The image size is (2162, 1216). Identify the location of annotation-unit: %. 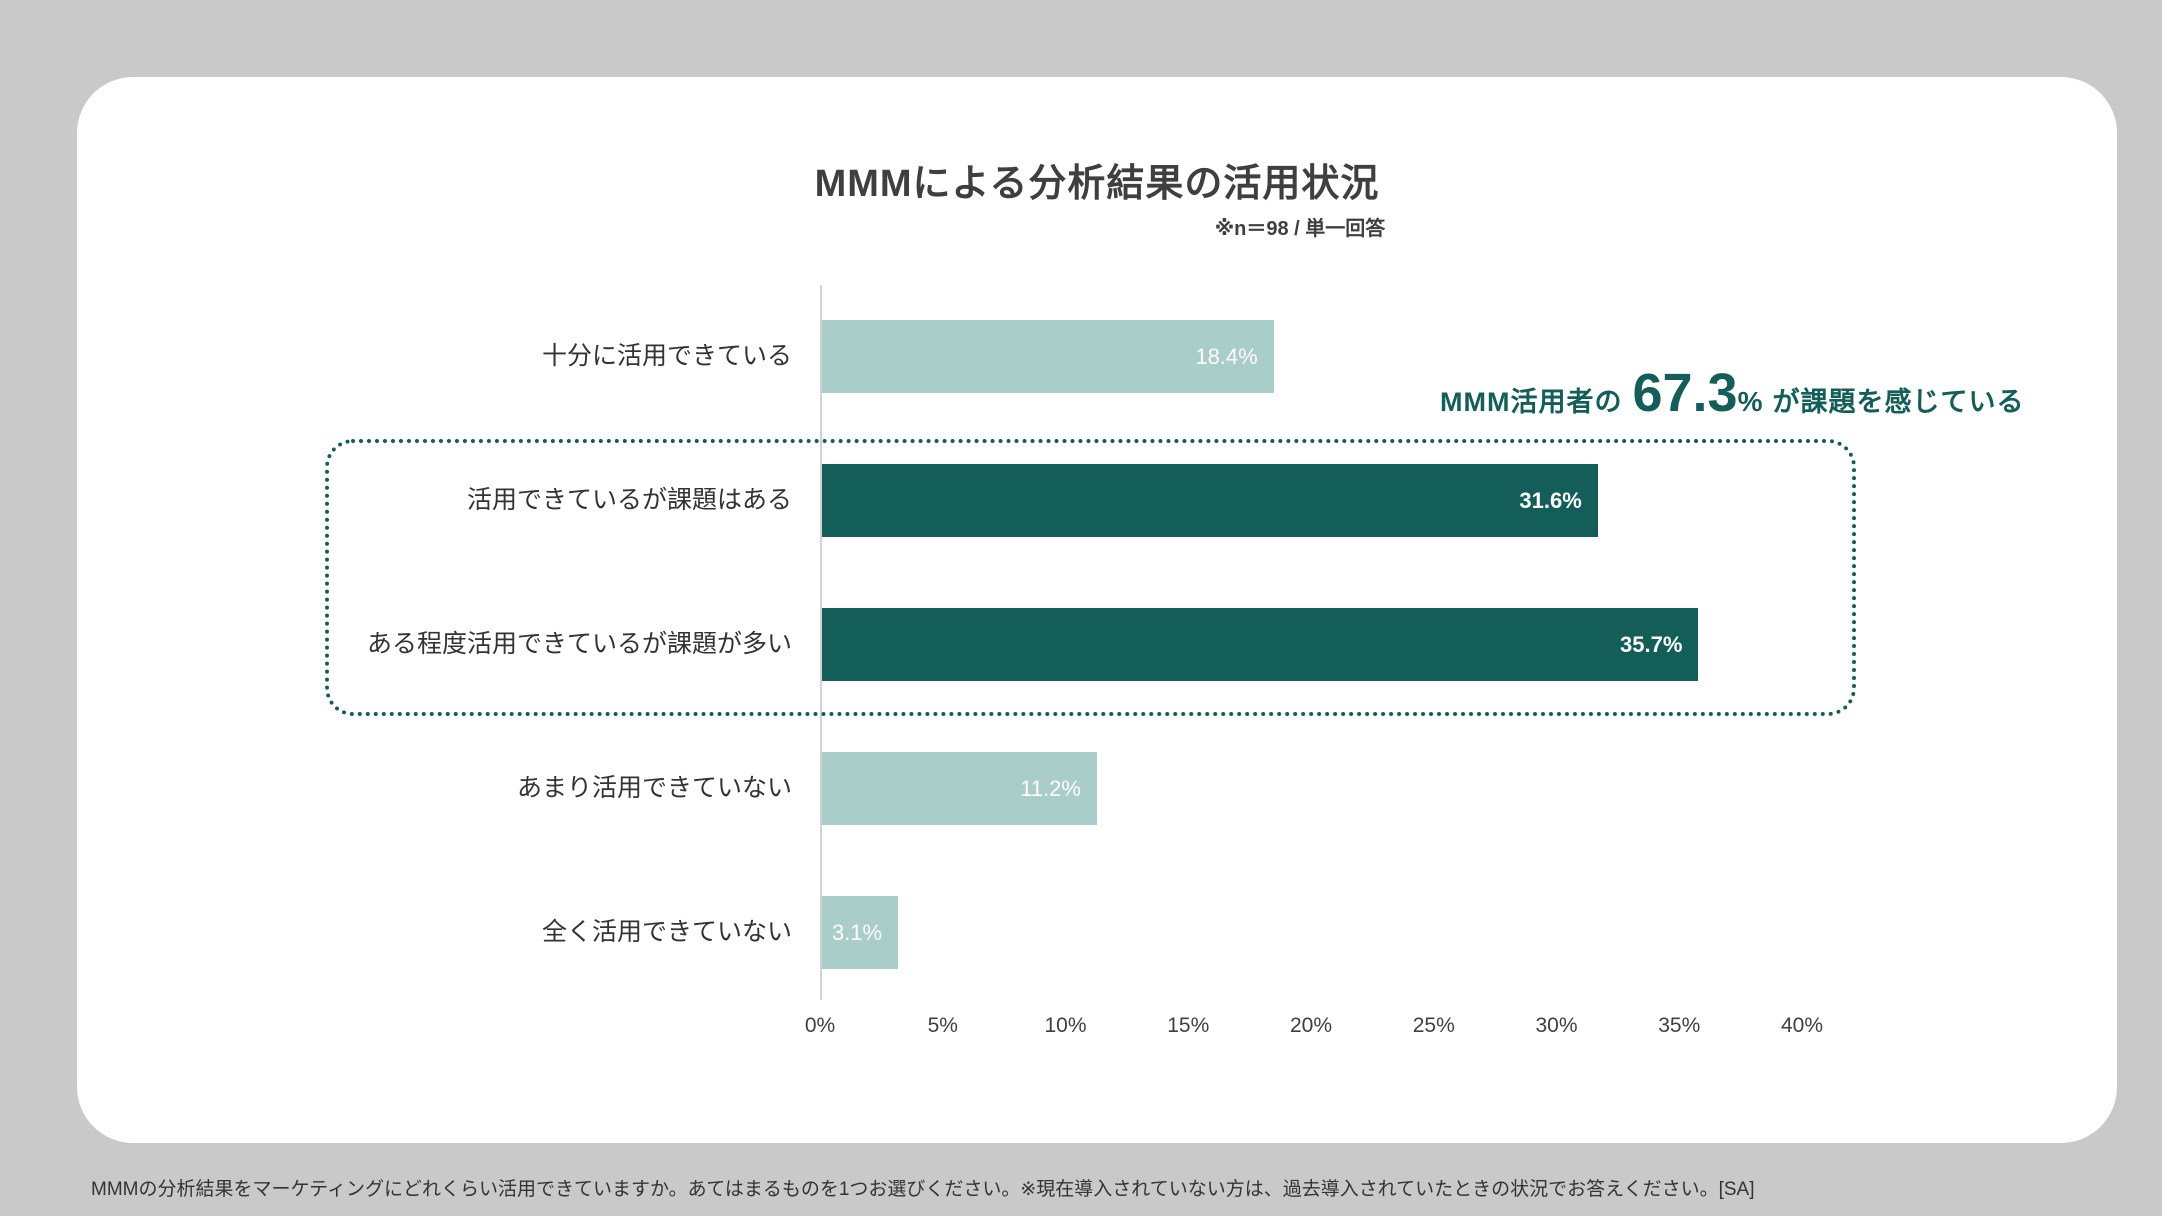
(1750, 401).